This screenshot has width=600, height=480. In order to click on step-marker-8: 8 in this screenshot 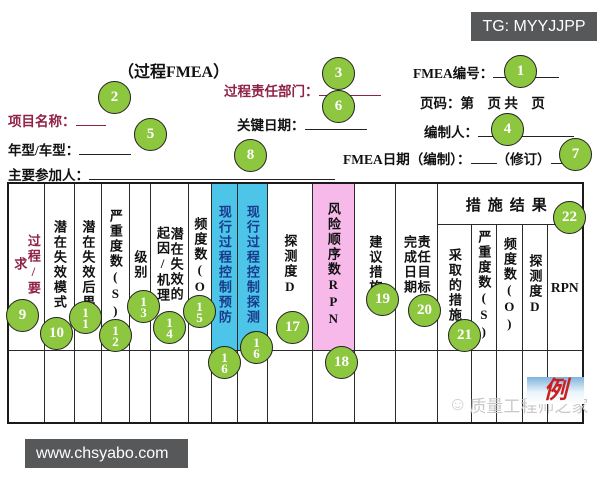, I will do `click(250, 155)`.